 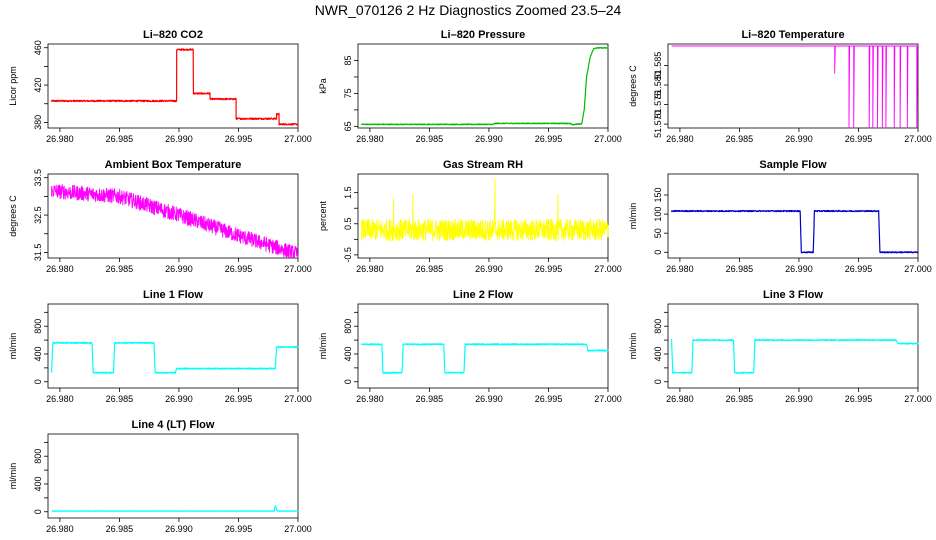 What do you see at coordinates (348, 224) in the screenshot?
I see `y-tick-label: 0.5` at bounding box center [348, 224].